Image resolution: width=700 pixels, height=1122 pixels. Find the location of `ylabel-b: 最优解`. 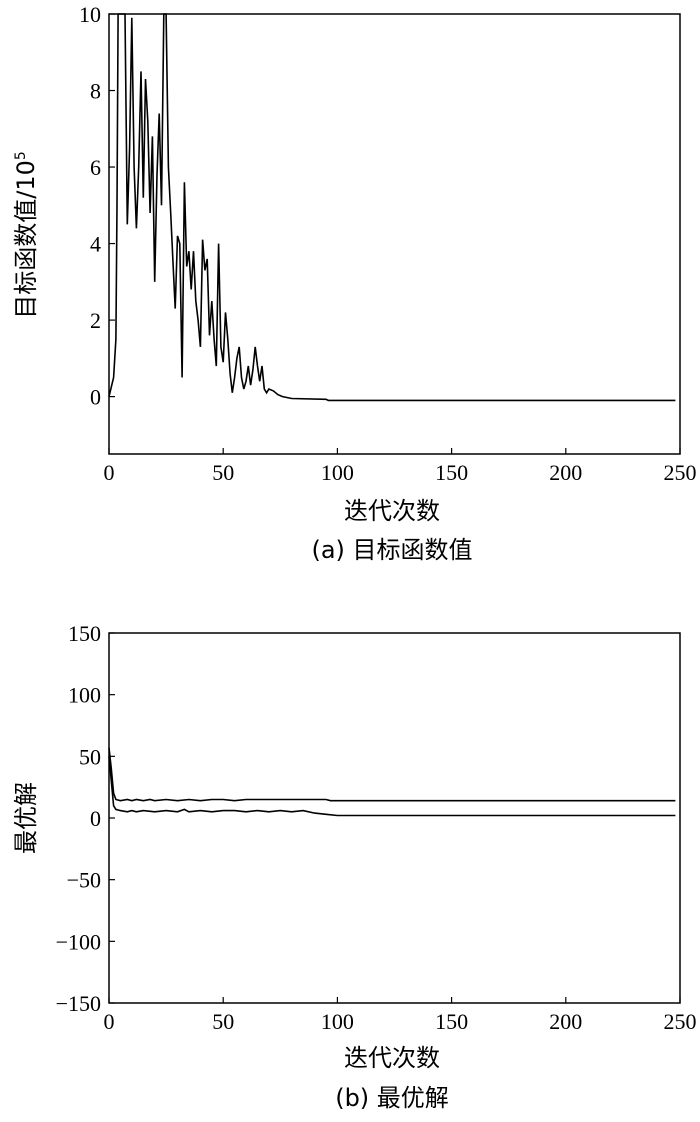

ylabel-b: 最优解 is located at coordinates (26, 818).